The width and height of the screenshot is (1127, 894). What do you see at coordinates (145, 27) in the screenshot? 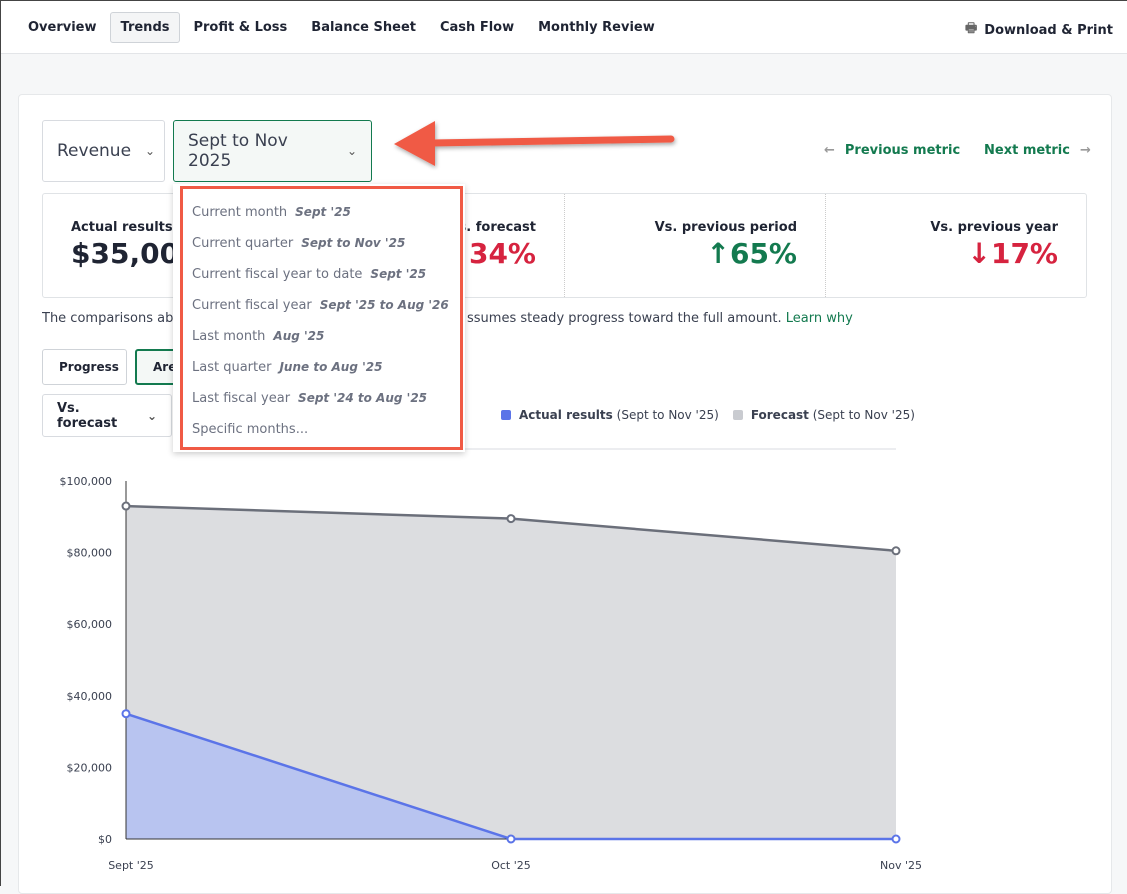
I see `tab-trends: Trends` at bounding box center [145, 27].